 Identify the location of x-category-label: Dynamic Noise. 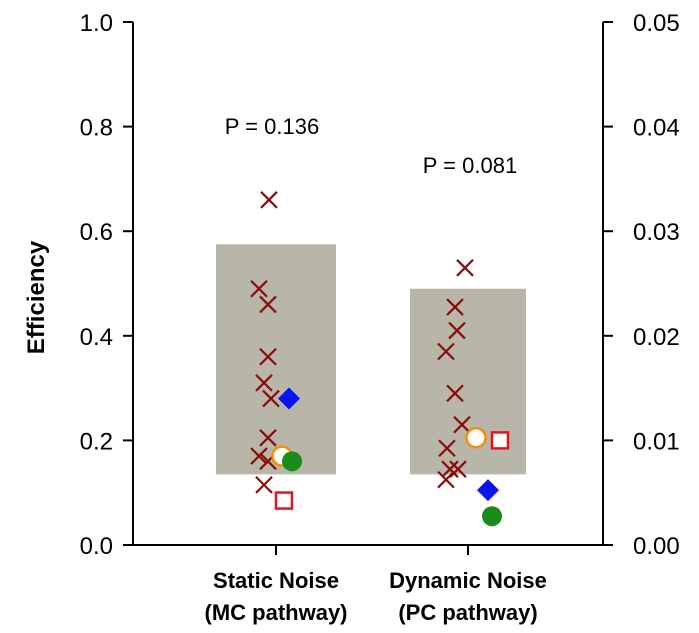
(468, 580).